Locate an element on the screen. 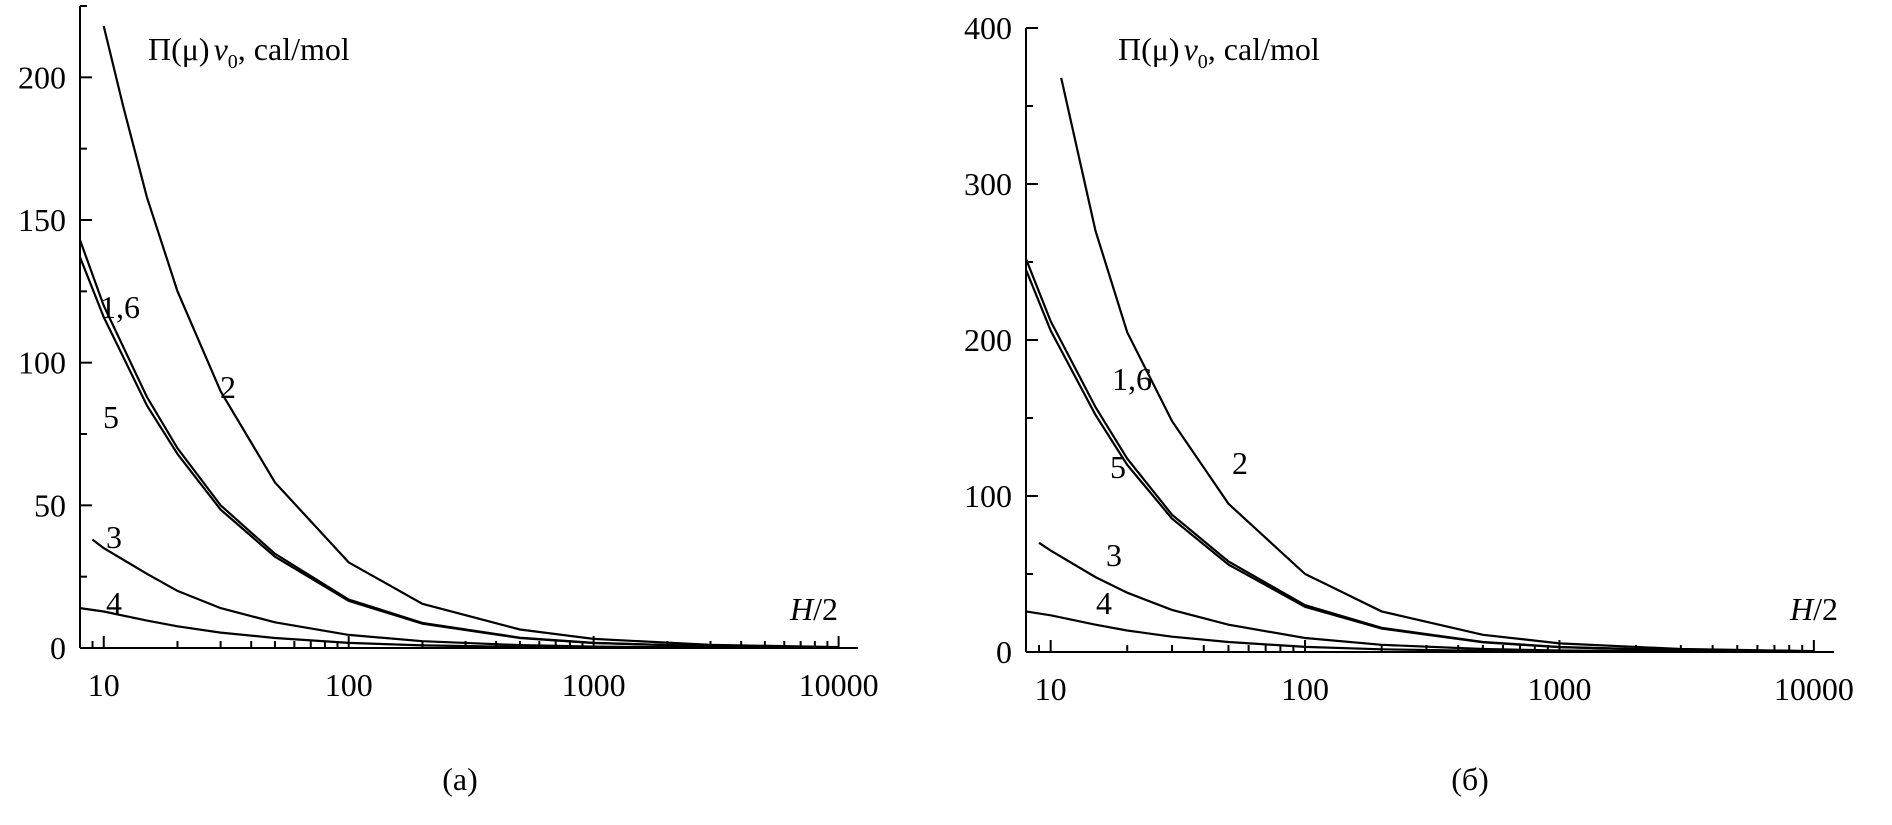  y-tick-label: 50 is located at coordinates (50, 505).